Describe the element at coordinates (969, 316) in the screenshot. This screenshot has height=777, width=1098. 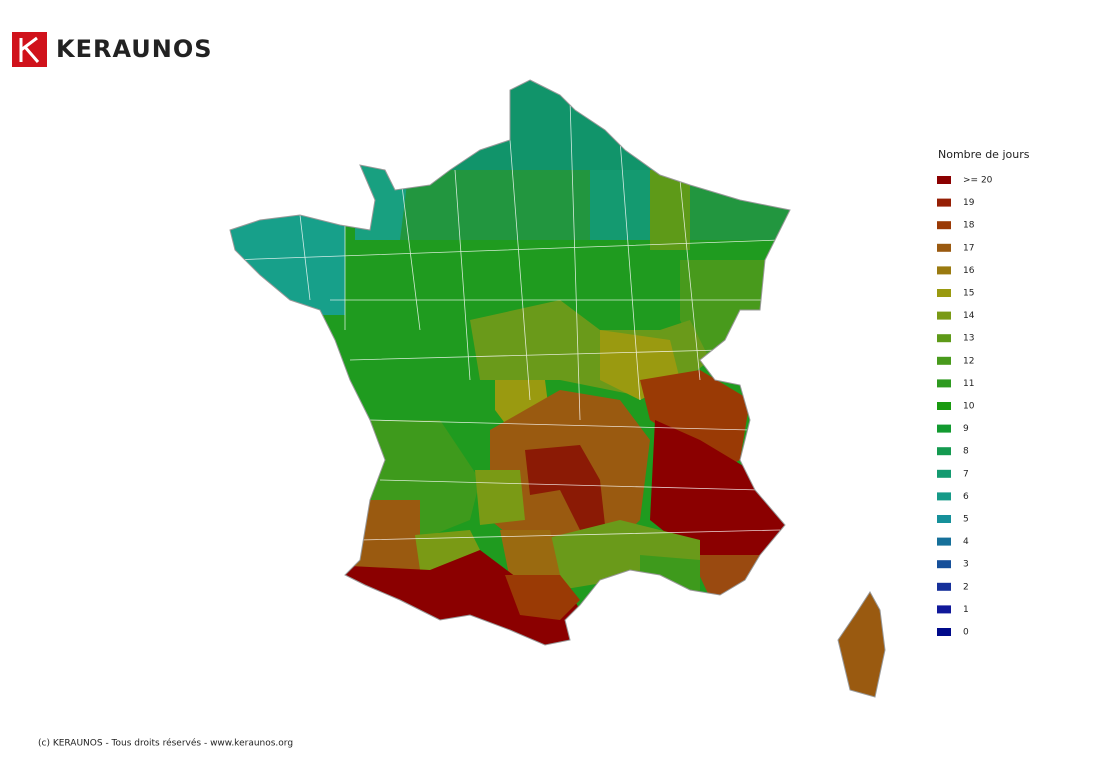
I see `legend-label: 14` at that location.